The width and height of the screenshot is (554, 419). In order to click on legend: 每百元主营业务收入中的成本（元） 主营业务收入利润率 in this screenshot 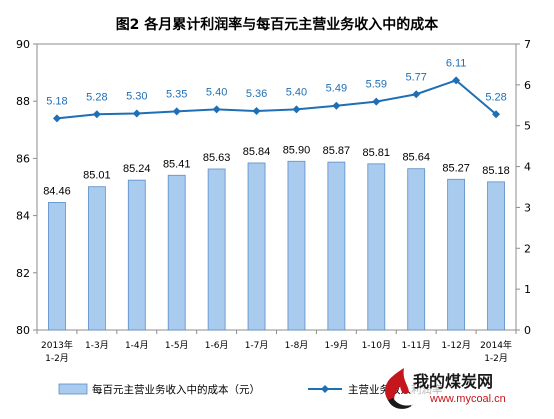, I will do `click(250, 389)`.